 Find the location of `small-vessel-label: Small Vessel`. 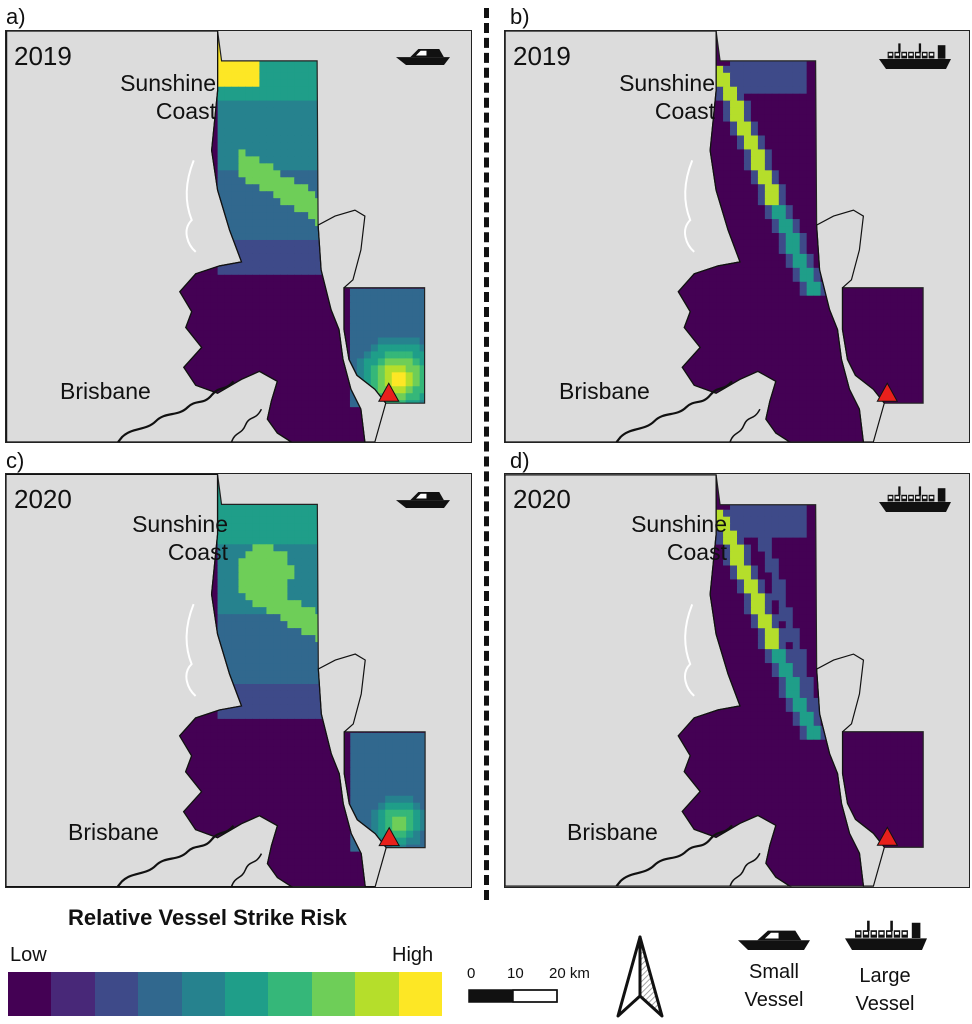

small-vessel-label: Small Vessel is located at coordinates (774, 986).